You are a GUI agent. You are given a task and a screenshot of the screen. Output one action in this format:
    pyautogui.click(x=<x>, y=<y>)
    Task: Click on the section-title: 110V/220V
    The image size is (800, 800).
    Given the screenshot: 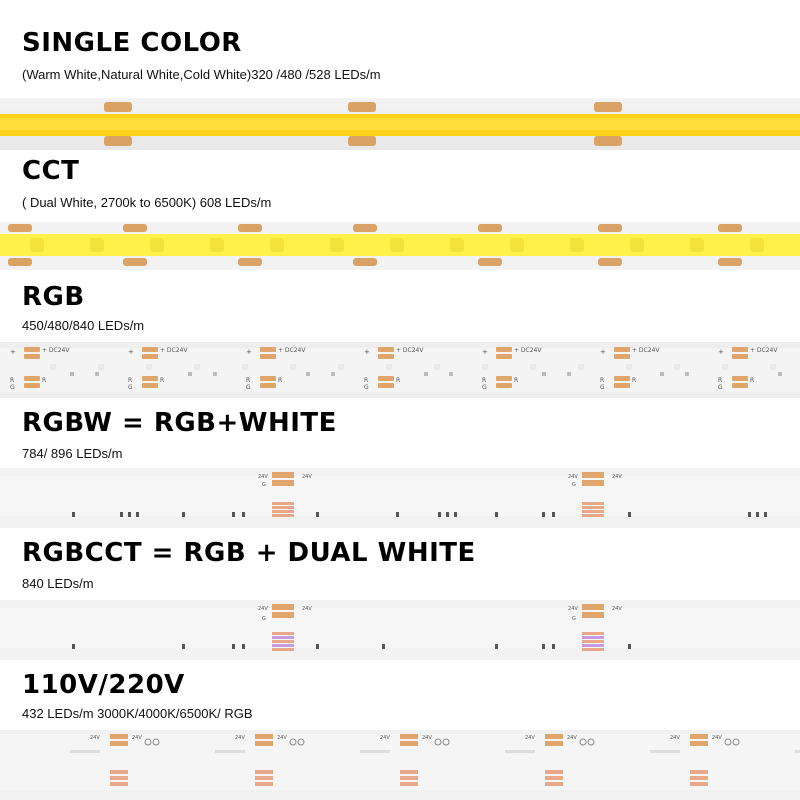 What is the action you would take?
    pyautogui.click(x=103, y=685)
    